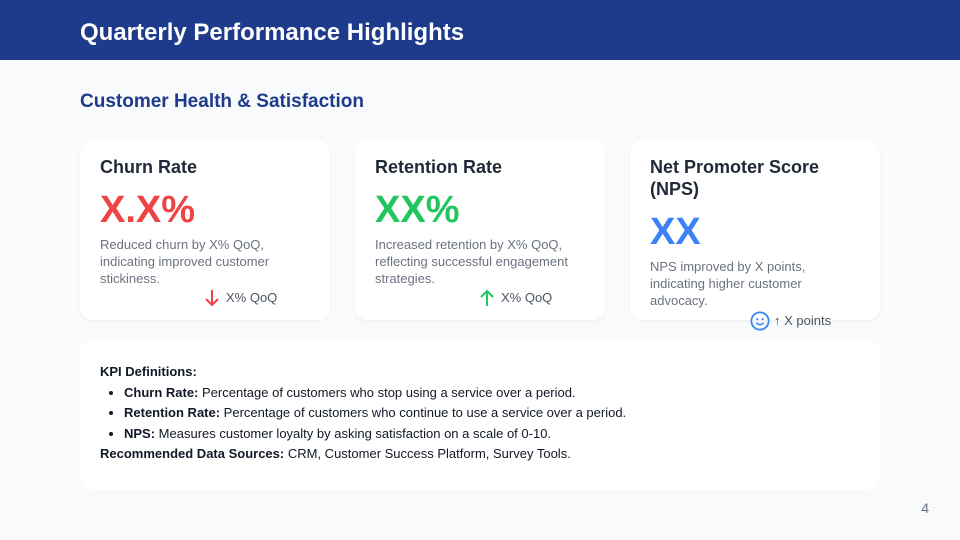 This screenshot has height=540, width=960. Describe the element at coordinates (192, 453) in the screenshot. I see `sources-label: Recommended Data Sources:` at that location.